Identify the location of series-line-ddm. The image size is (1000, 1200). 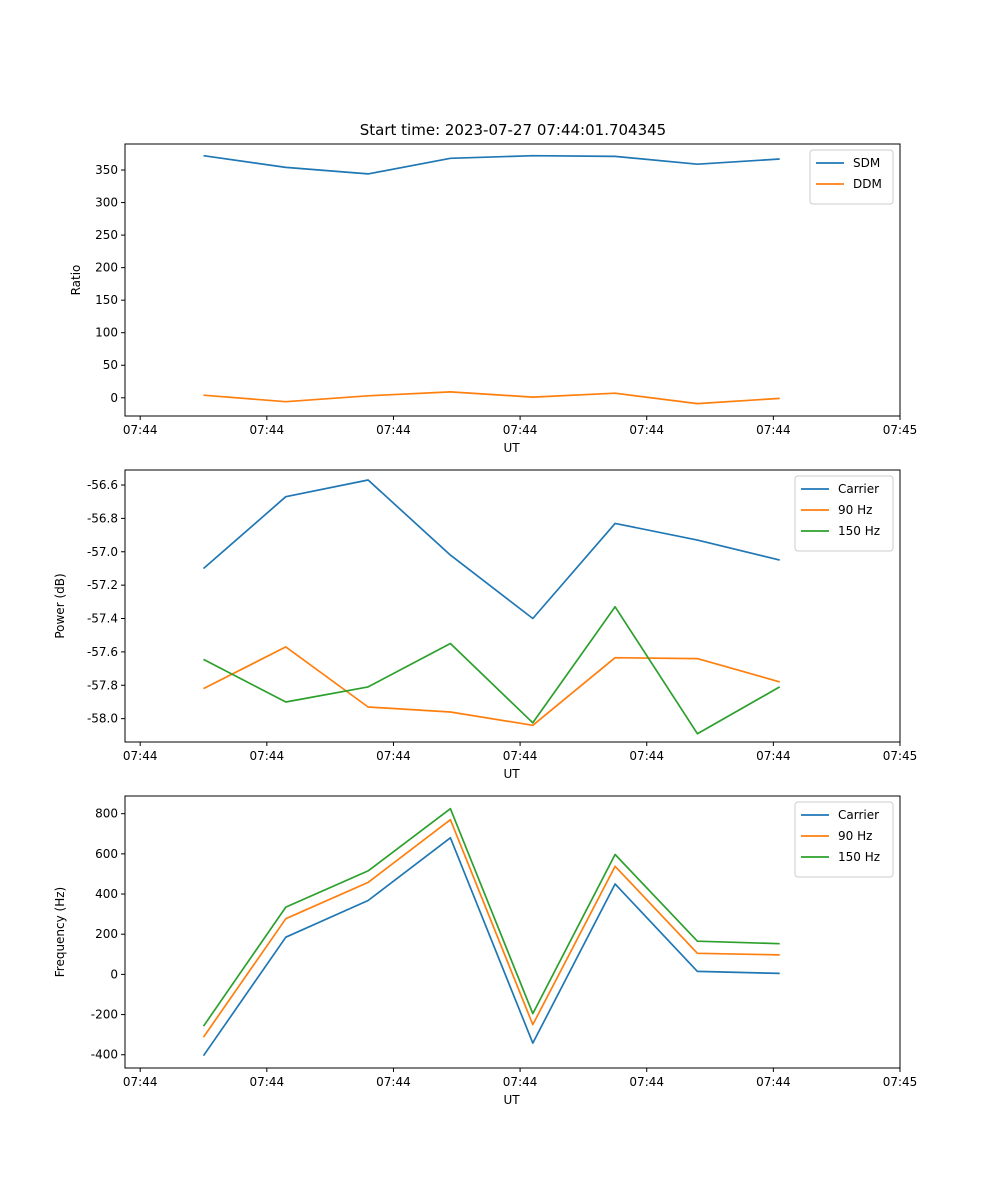
(491, 398).